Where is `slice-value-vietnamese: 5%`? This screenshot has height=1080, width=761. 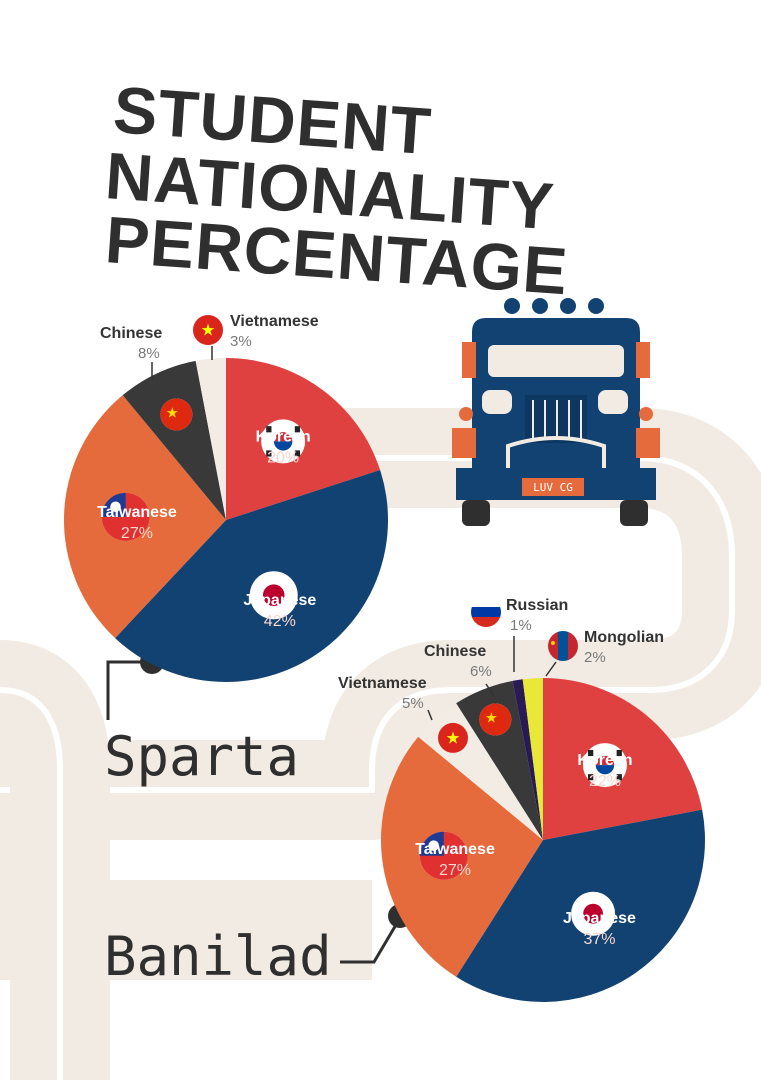 slice-value-vietnamese: 5% is located at coordinates (413, 703).